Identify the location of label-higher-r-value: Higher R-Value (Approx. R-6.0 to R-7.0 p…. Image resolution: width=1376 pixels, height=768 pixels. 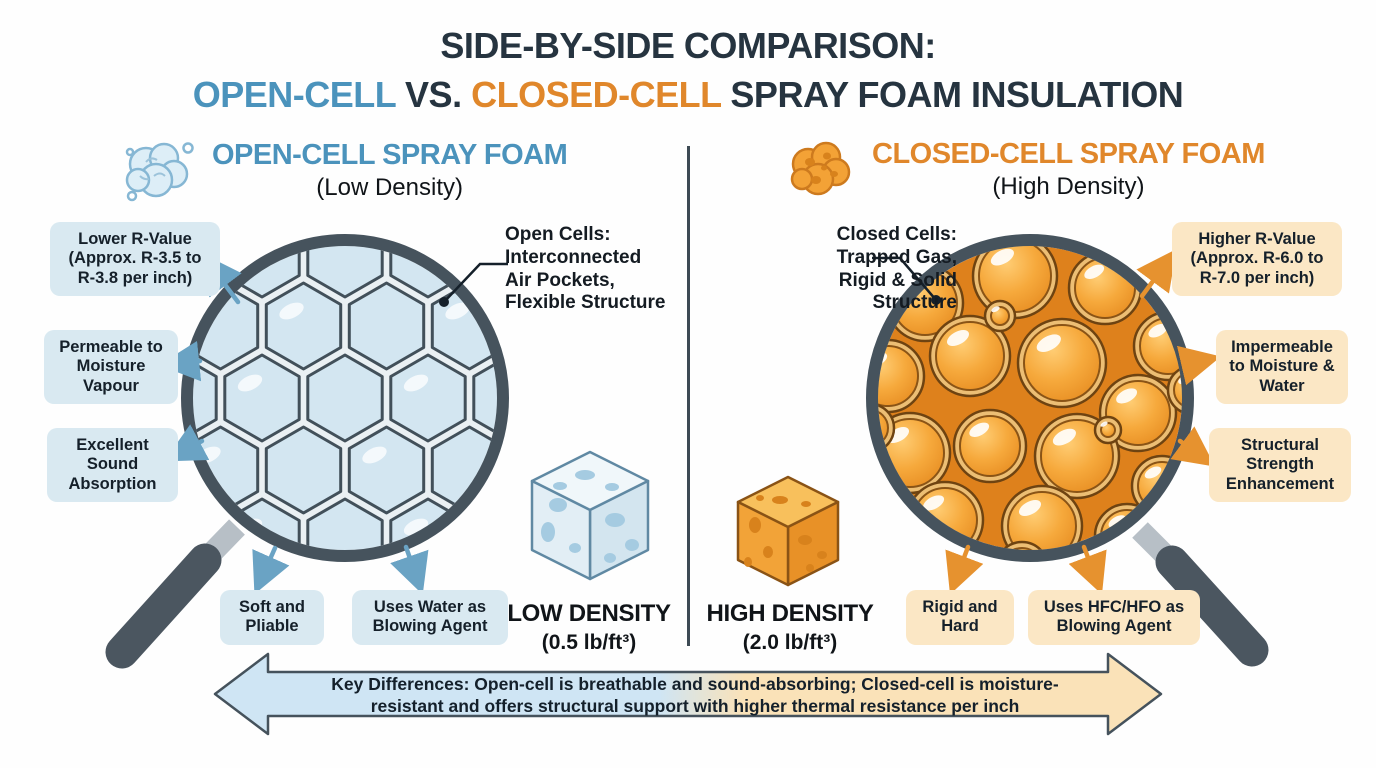
(1257, 259).